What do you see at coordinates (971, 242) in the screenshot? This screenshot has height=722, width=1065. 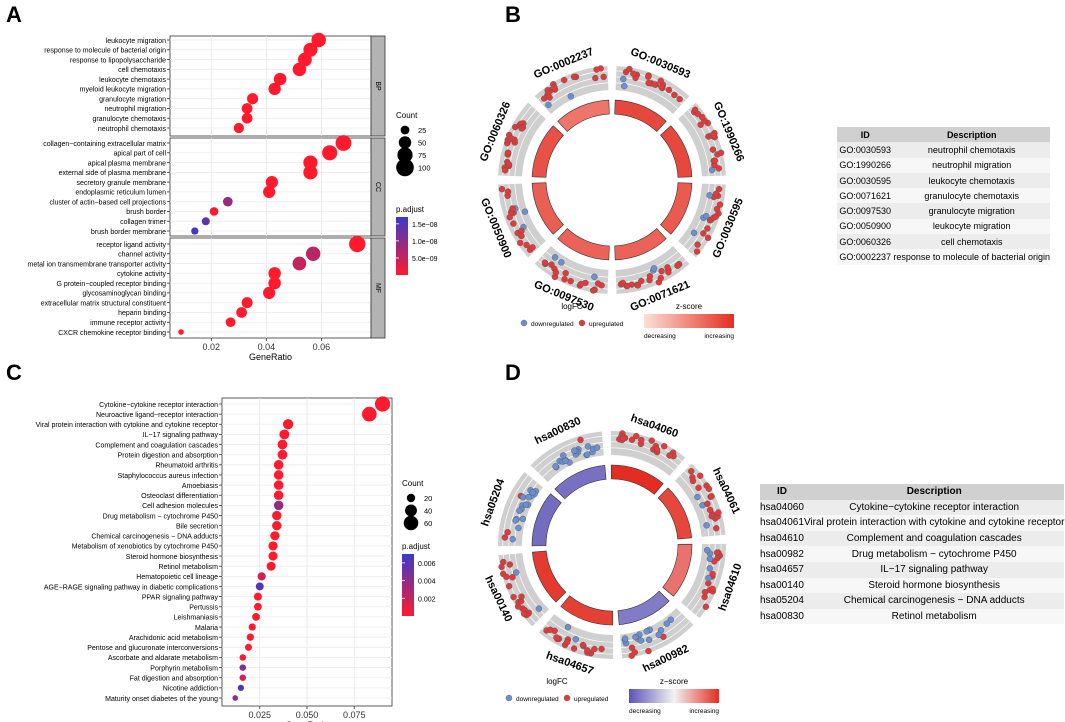 I see `table-cell-description: cell chemotaxis` at bounding box center [971, 242].